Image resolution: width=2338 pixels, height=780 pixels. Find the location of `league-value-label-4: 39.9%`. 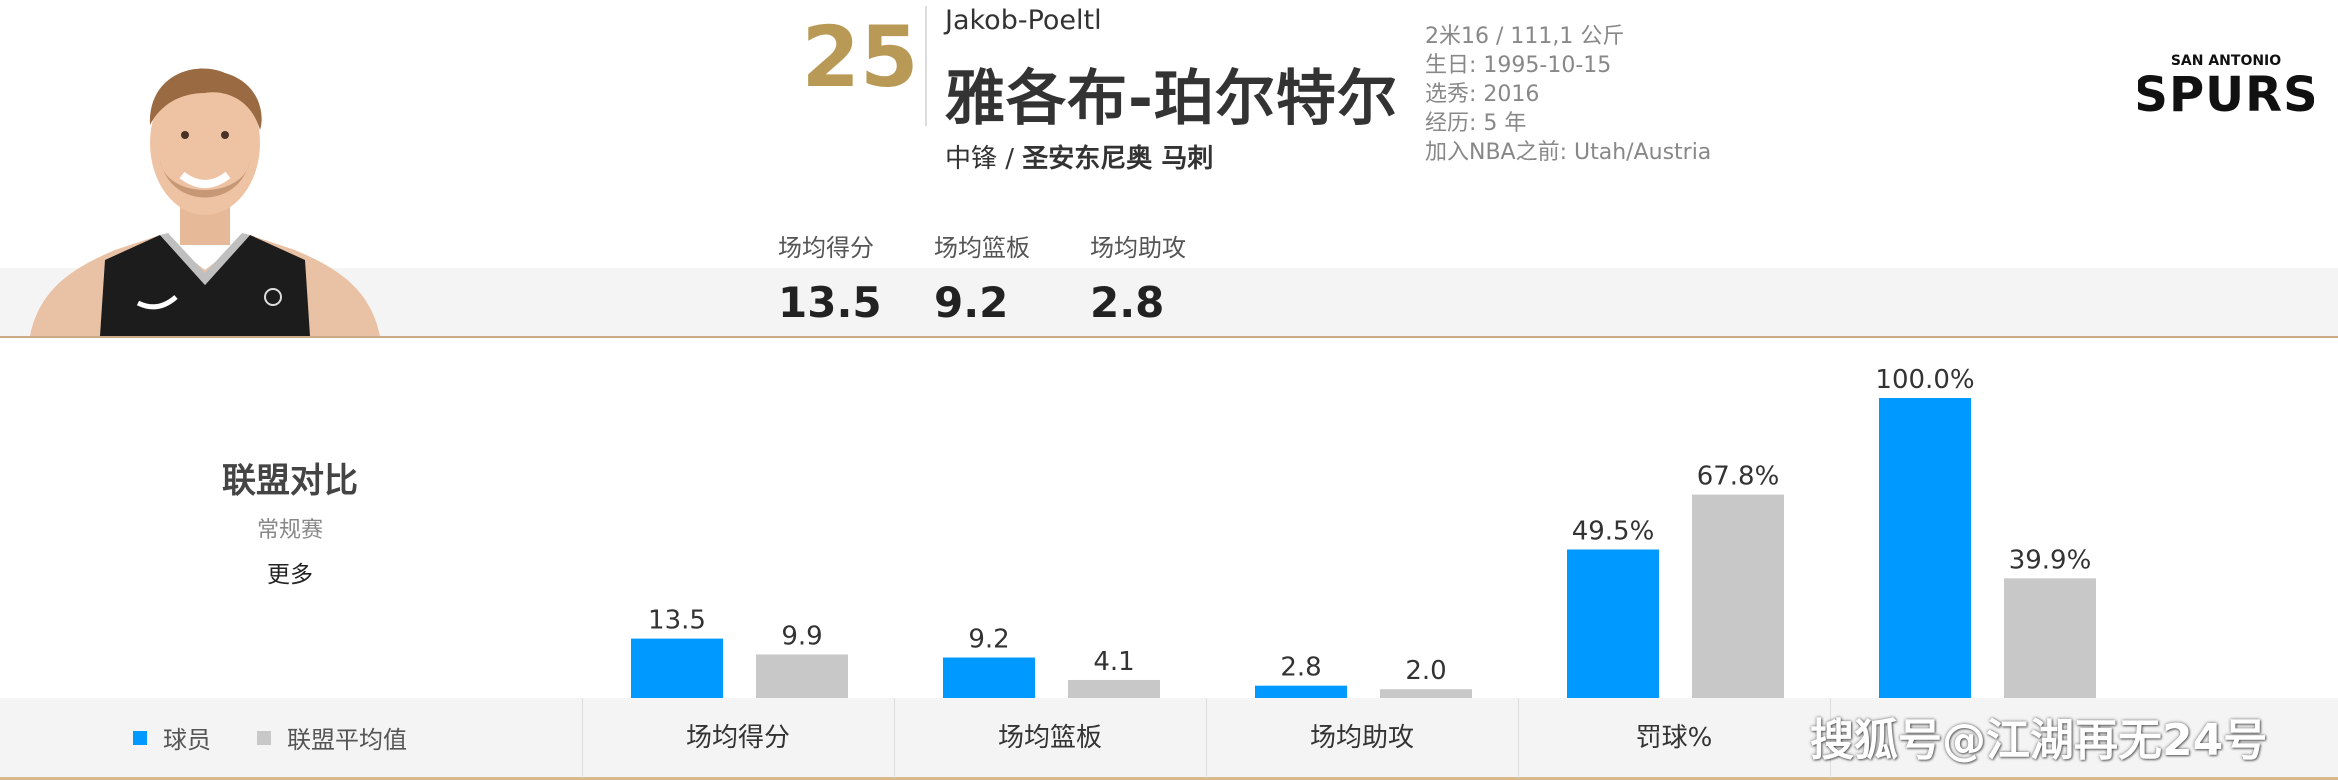

league-value-label-4: 39.9% is located at coordinates (2050, 560).